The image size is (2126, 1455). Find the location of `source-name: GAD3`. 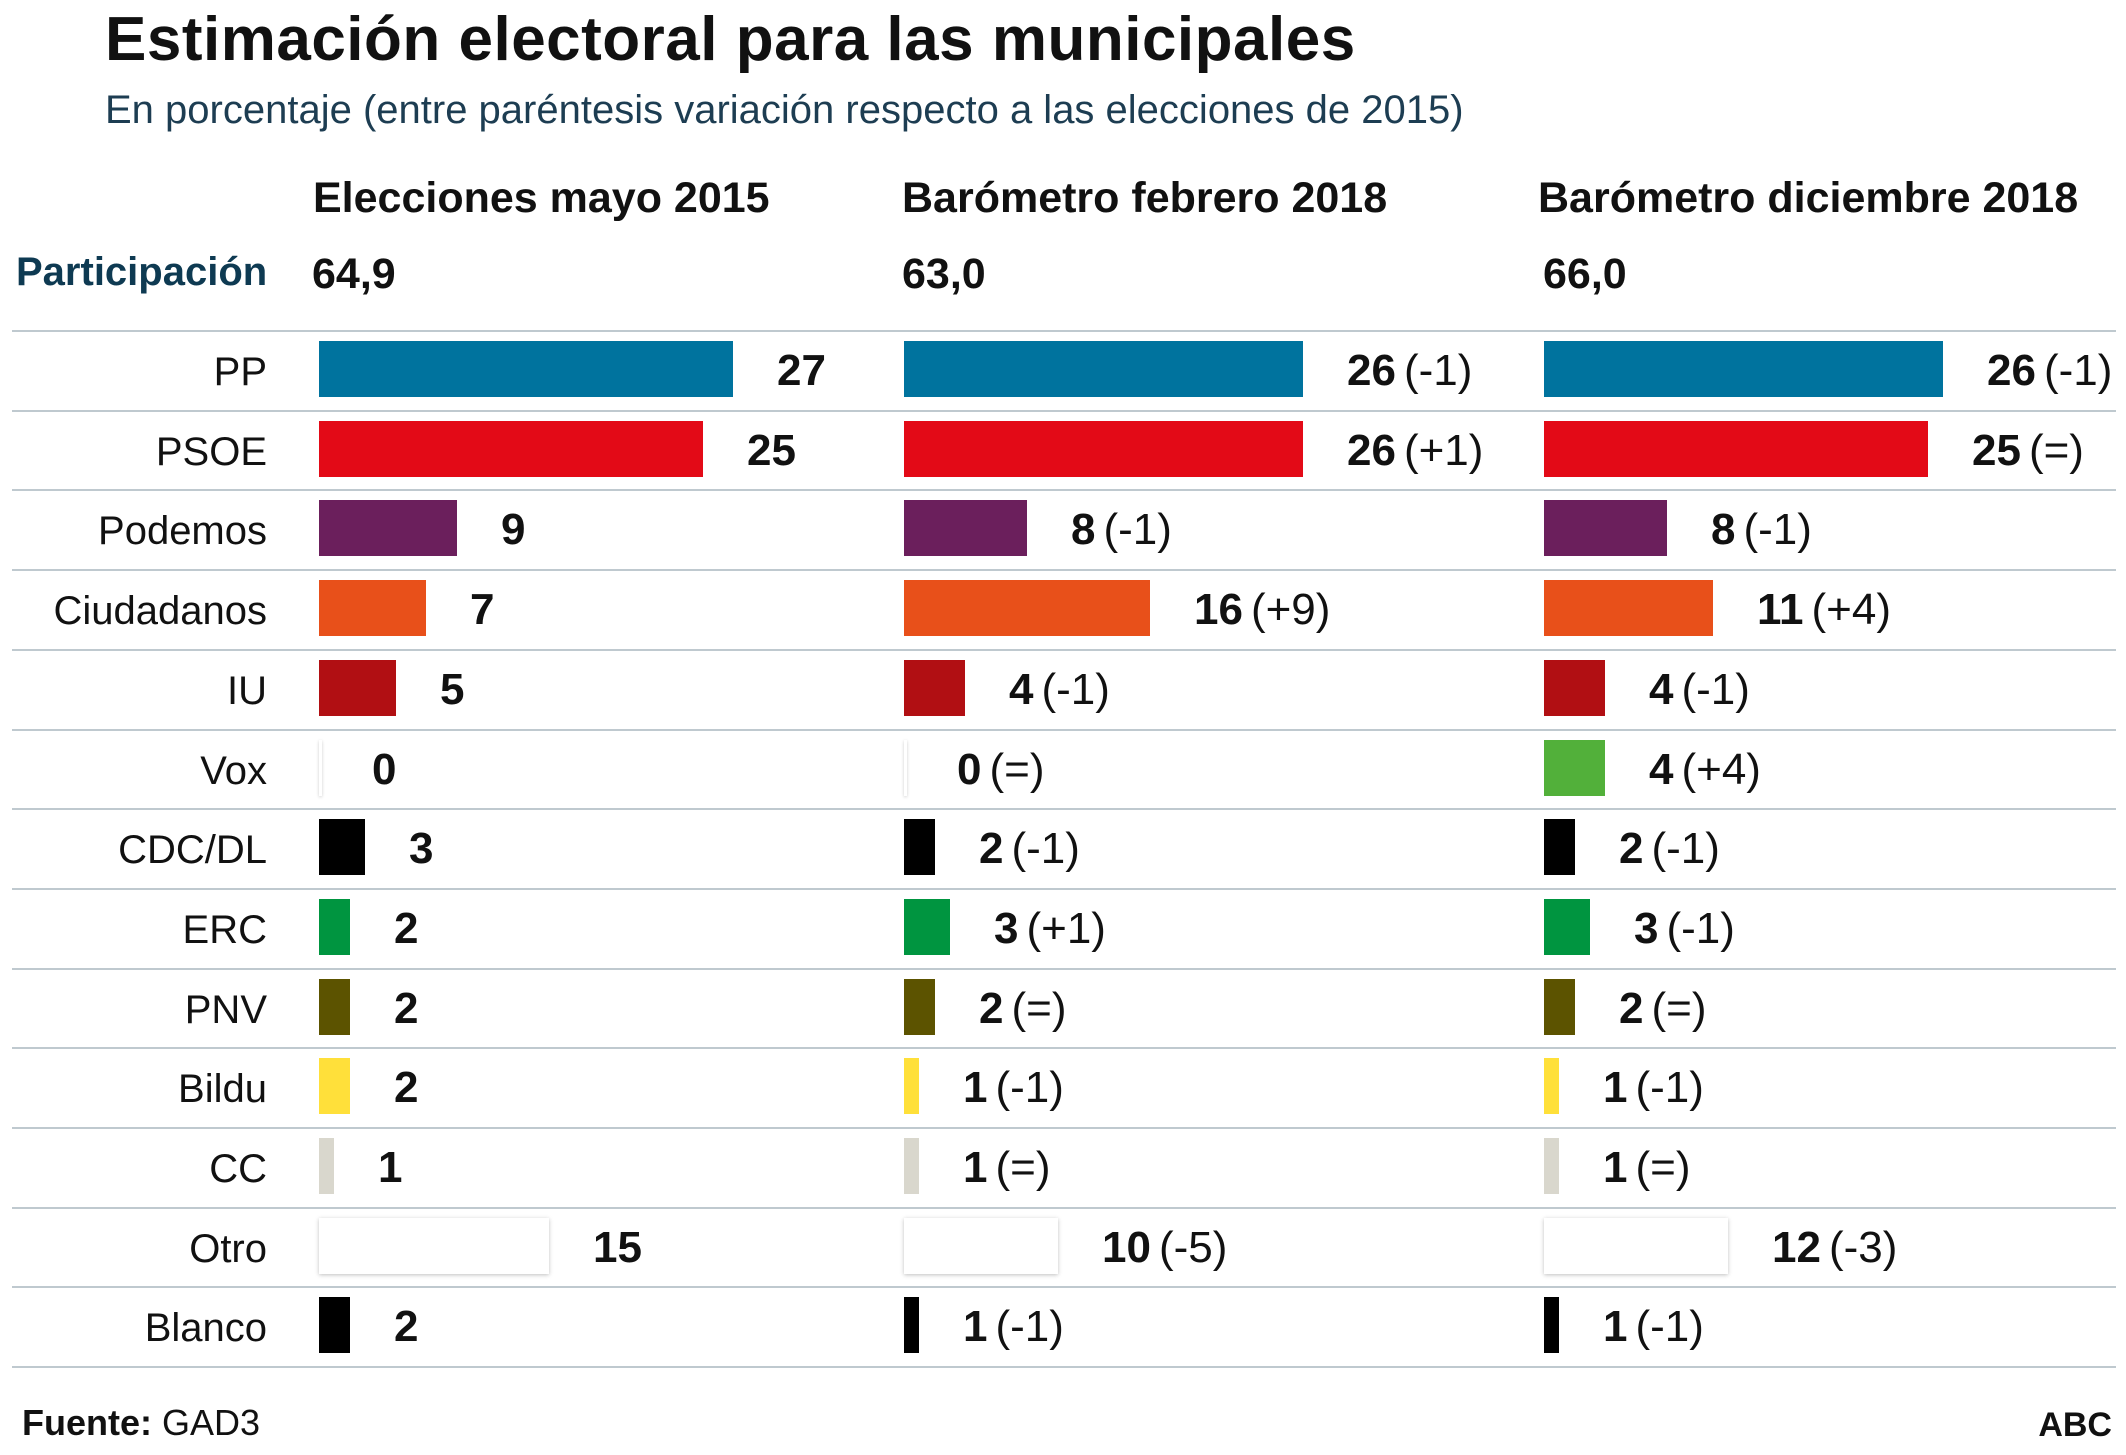

source-name: GAD3 is located at coordinates (211, 1422).